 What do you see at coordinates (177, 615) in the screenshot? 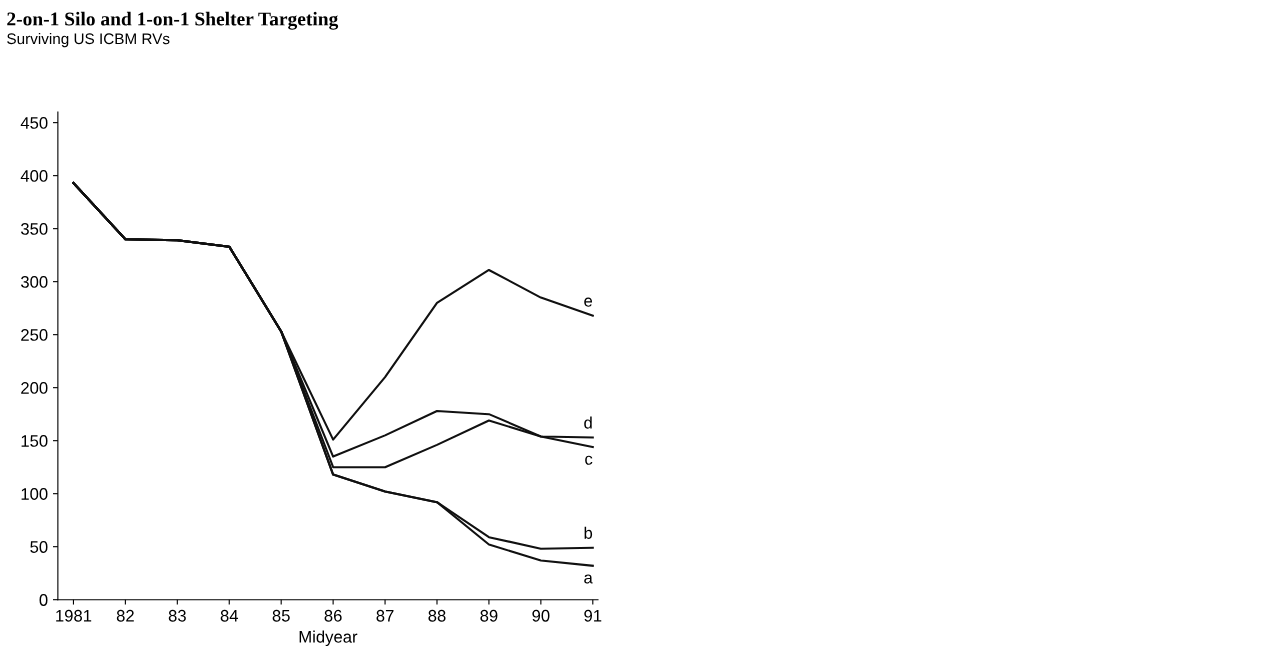
I see `x-tick-label: 83` at bounding box center [177, 615].